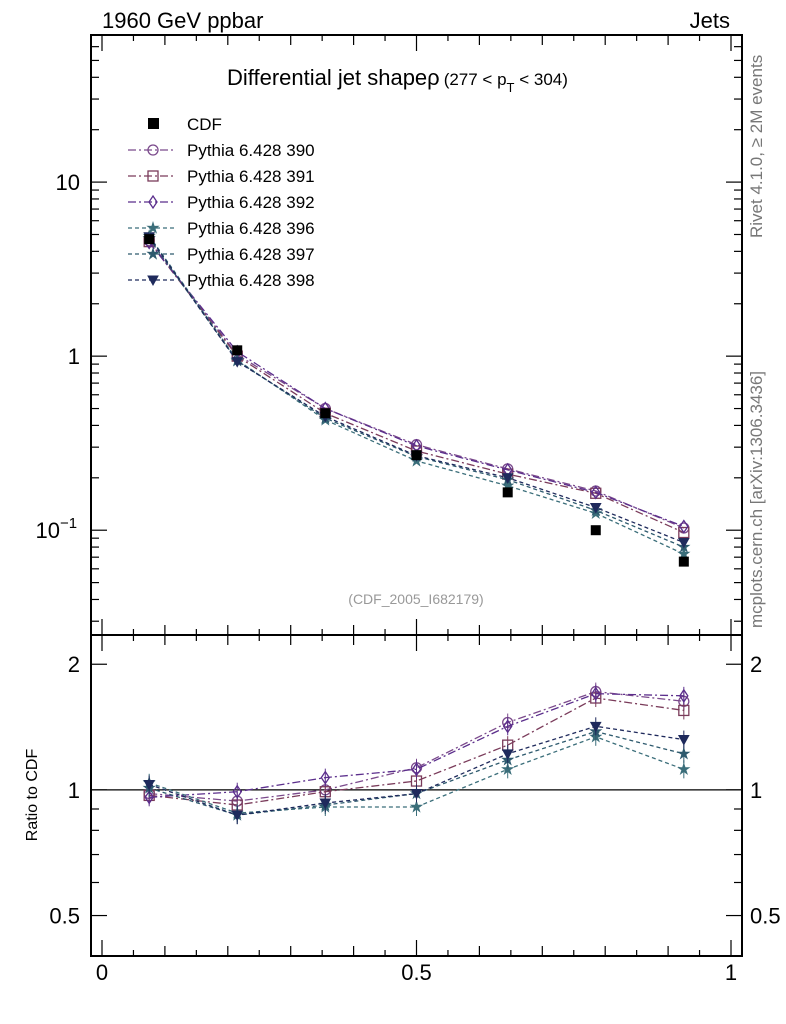  Describe the element at coordinates (415, 599) in the screenshot. I see `analysis-watermark: (CDF_2005_I682179)` at that location.